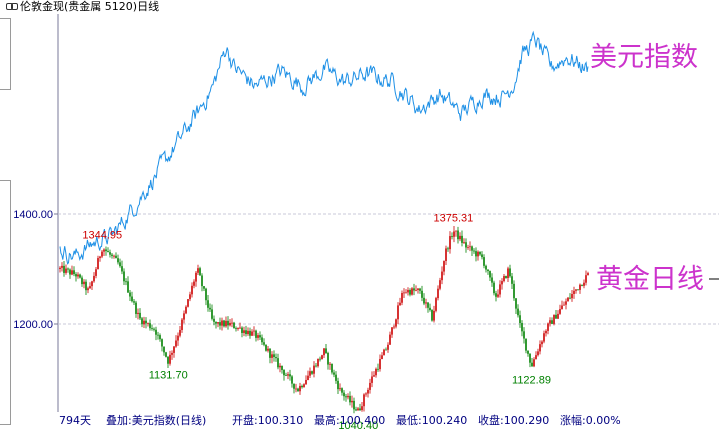 The height and width of the screenshot is (430, 719). Describe the element at coordinates (453, 219) in the screenshot. I see `price-mark-high: 1375.31` at that location.